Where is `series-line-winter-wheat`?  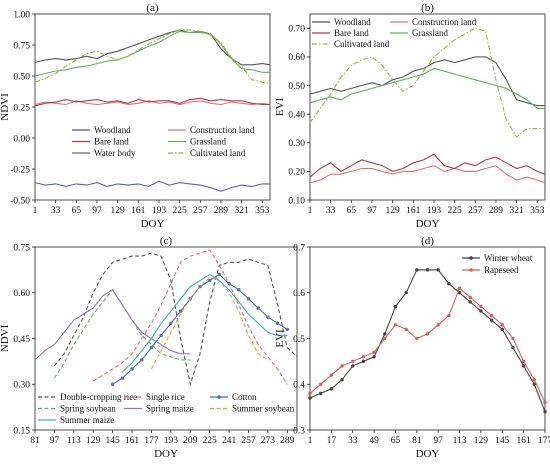 series-line-winter-wheat is located at coordinates (427, 340).